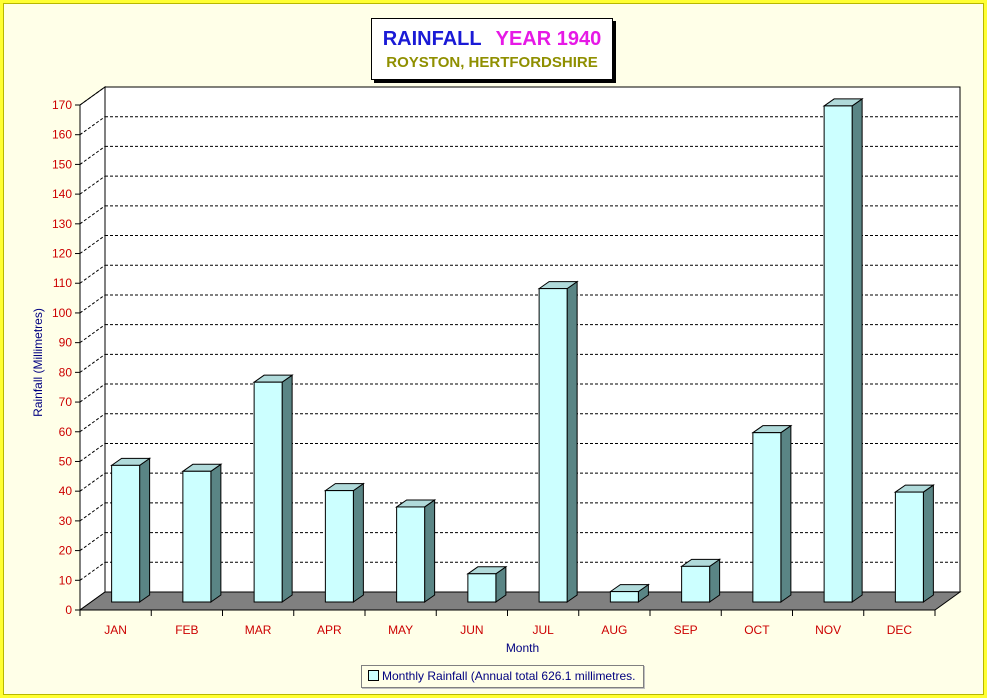 This screenshot has height=698, width=987. What do you see at coordinates (686, 630) in the screenshot?
I see `x-tick-label: SEP` at bounding box center [686, 630].